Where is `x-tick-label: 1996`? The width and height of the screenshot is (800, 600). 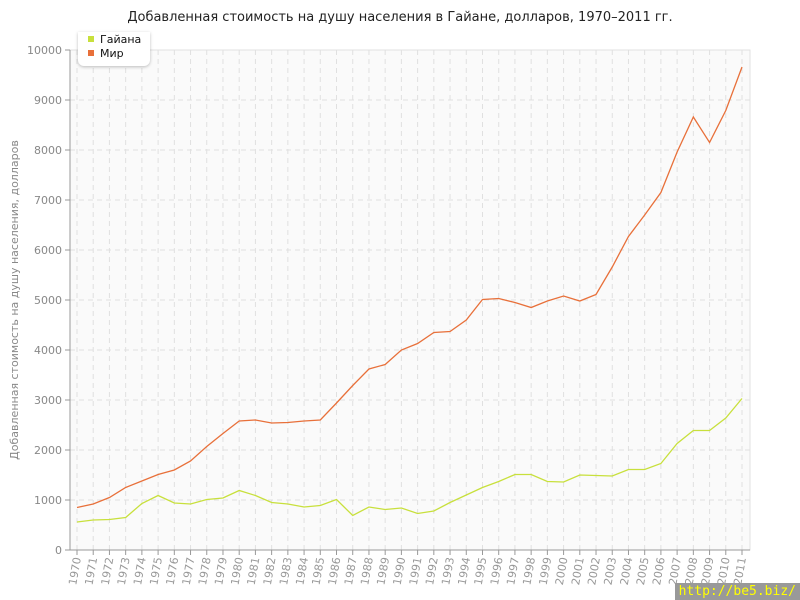 x-tick-label: 1996 is located at coordinates (497, 571).